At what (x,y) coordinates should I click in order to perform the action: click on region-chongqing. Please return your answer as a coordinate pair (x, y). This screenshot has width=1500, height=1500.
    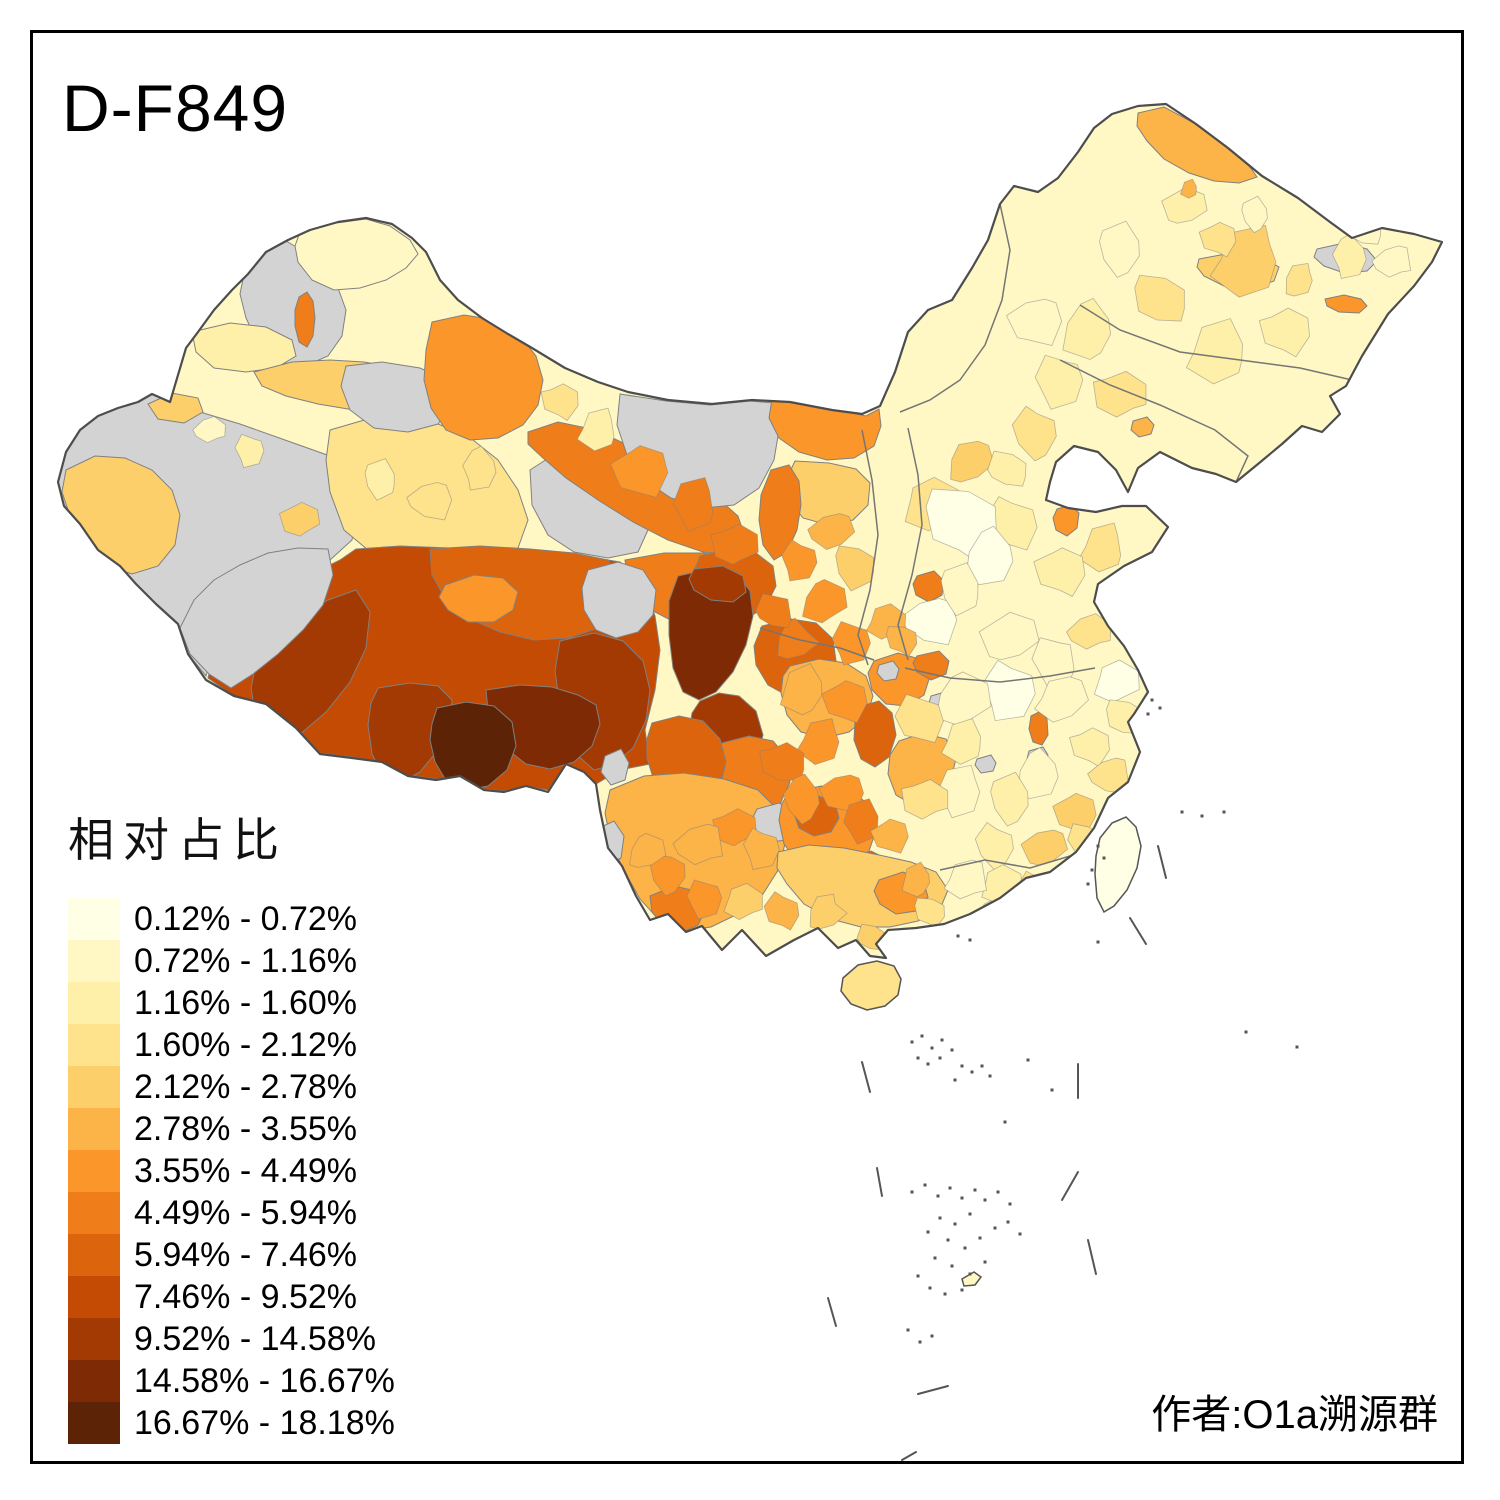
    Looking at the image, I should click on (875, 734).